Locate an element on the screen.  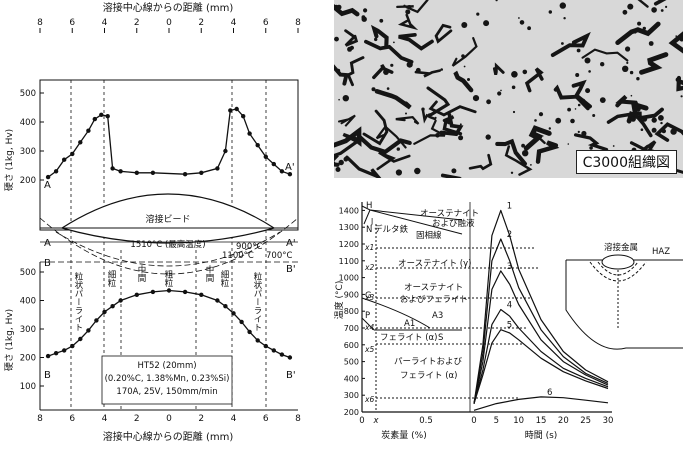
time-tick: 25 is located at coordinates (585, 421).